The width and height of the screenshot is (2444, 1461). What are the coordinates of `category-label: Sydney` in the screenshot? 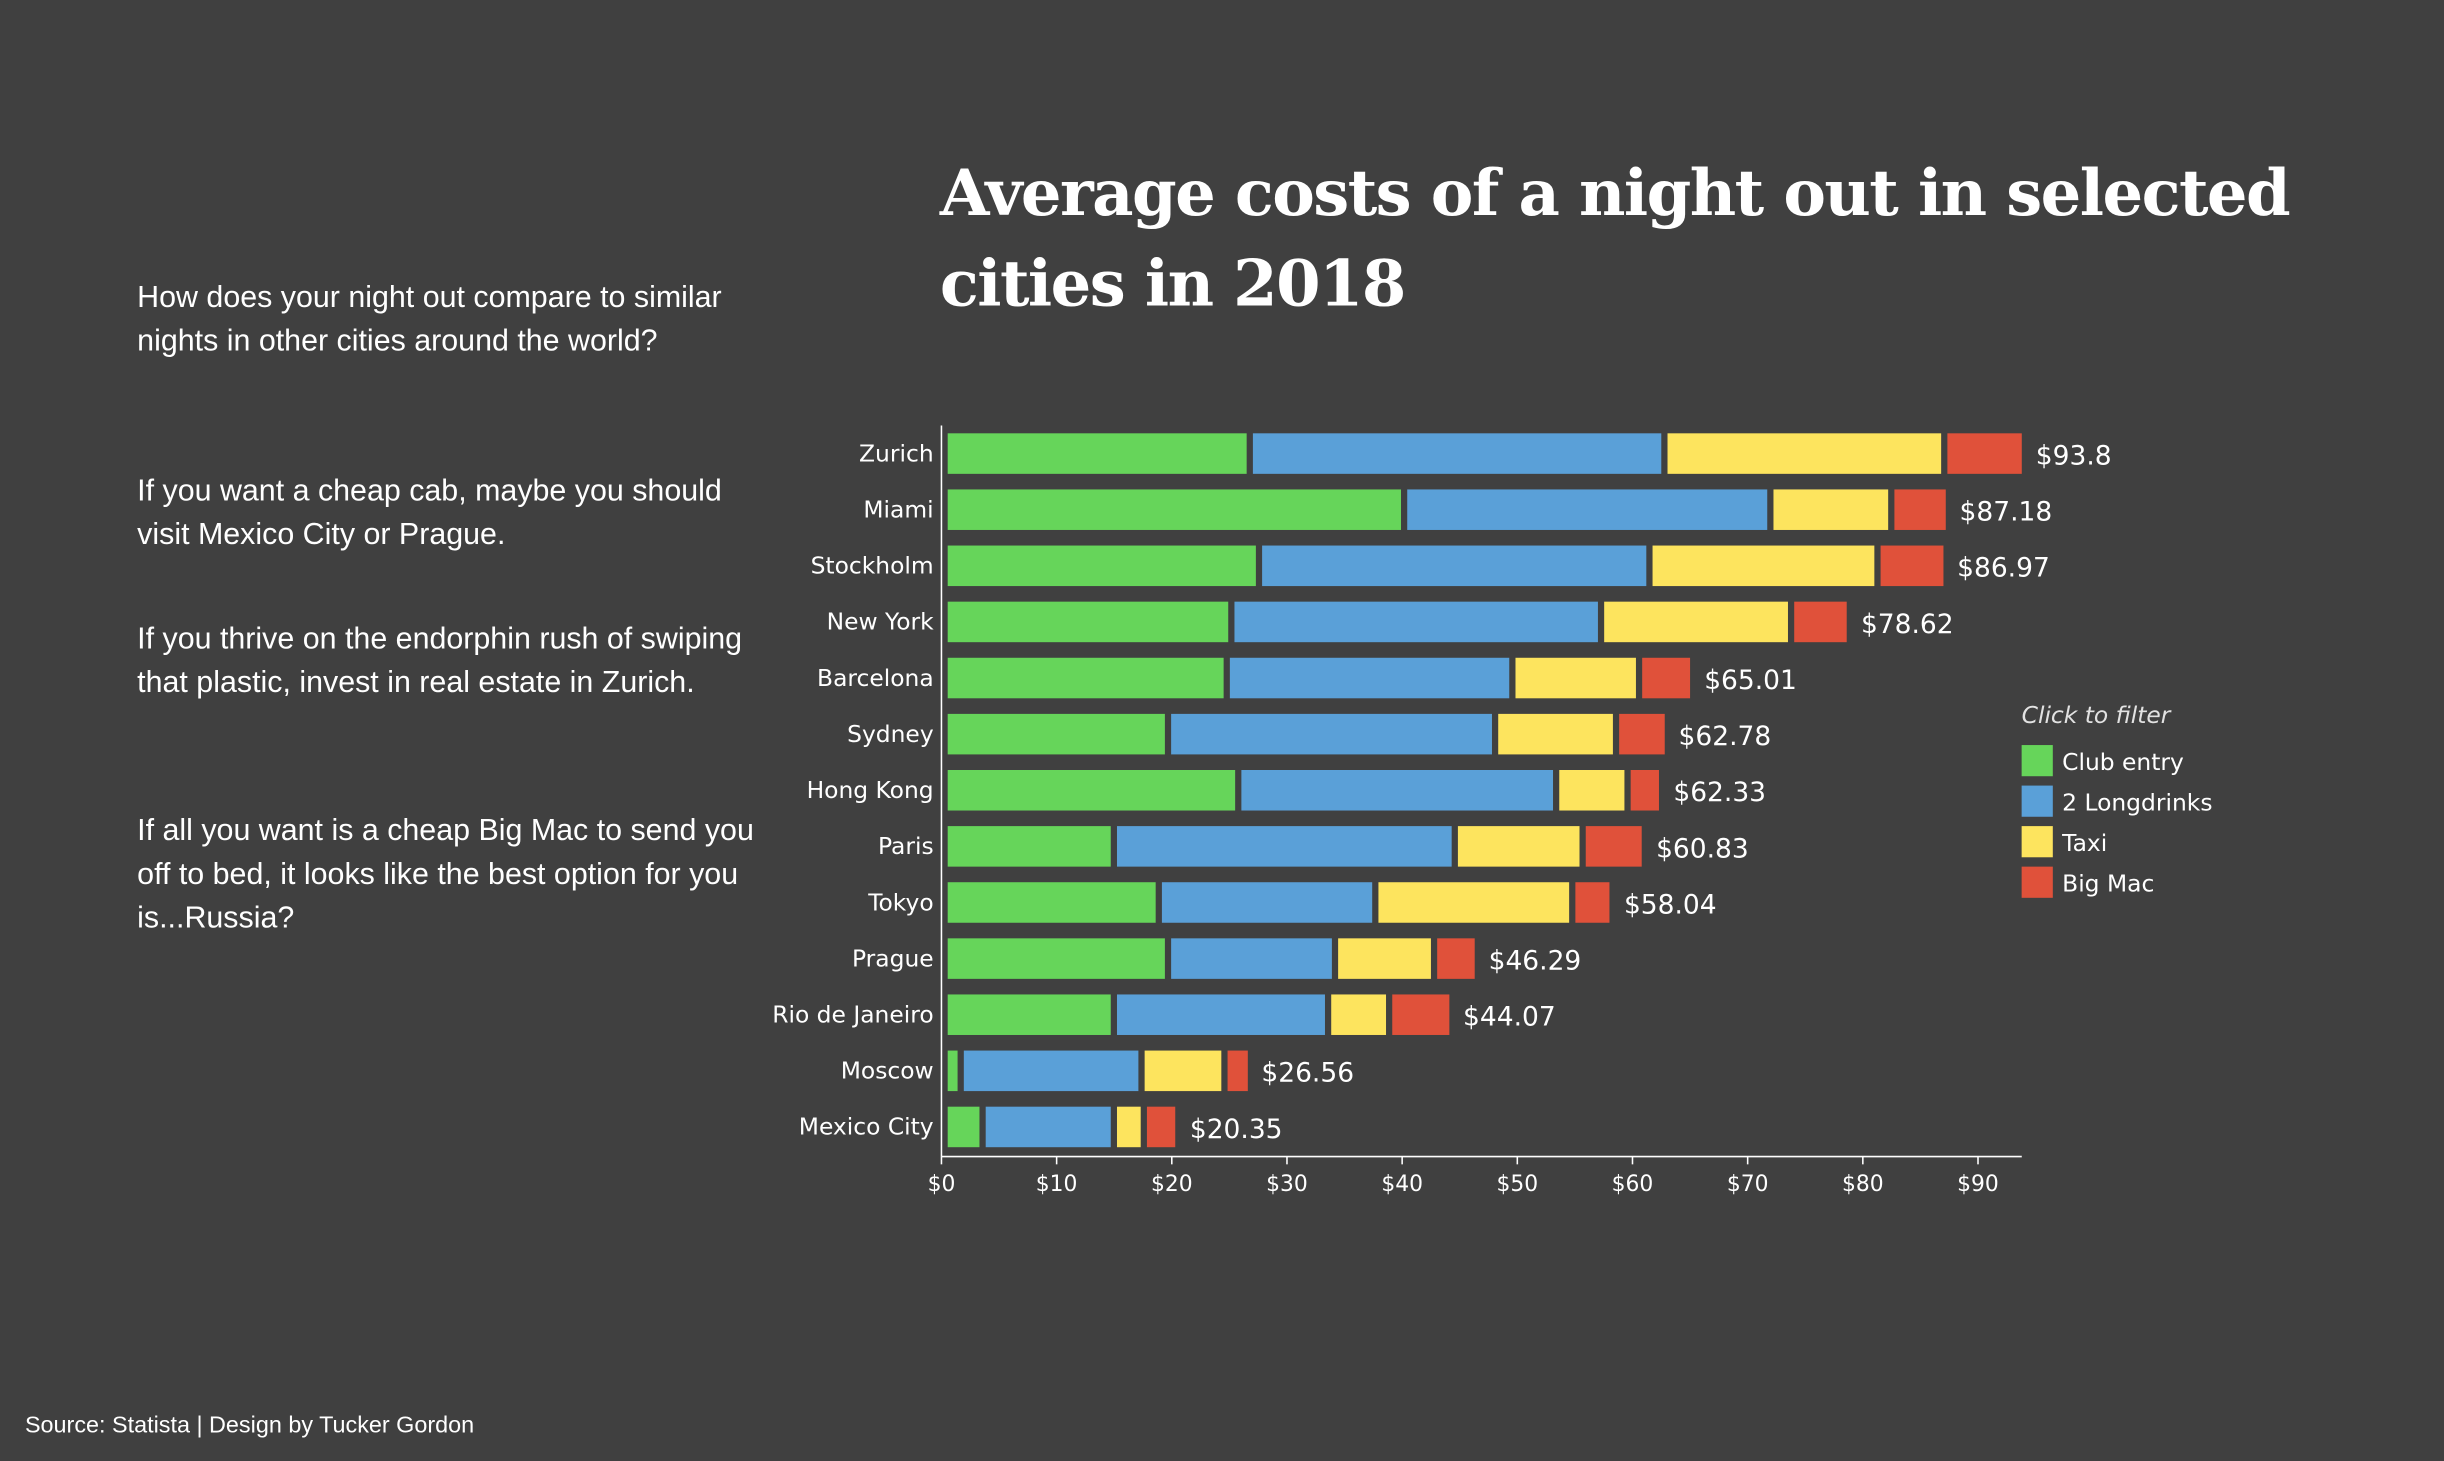 It's located at (890, 734).